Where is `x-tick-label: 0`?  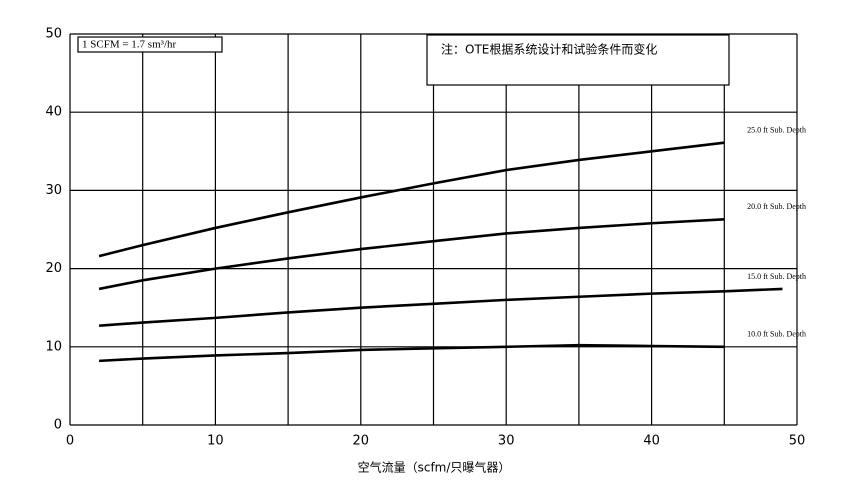
x-tick-label: 0 is located at coordinates (70, 441).